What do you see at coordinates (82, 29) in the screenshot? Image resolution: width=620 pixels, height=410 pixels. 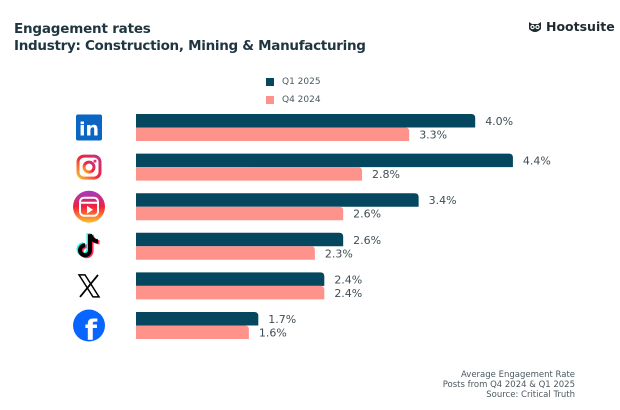 I see `chart-title: Engagement rates` at bounding box center [82, 29].